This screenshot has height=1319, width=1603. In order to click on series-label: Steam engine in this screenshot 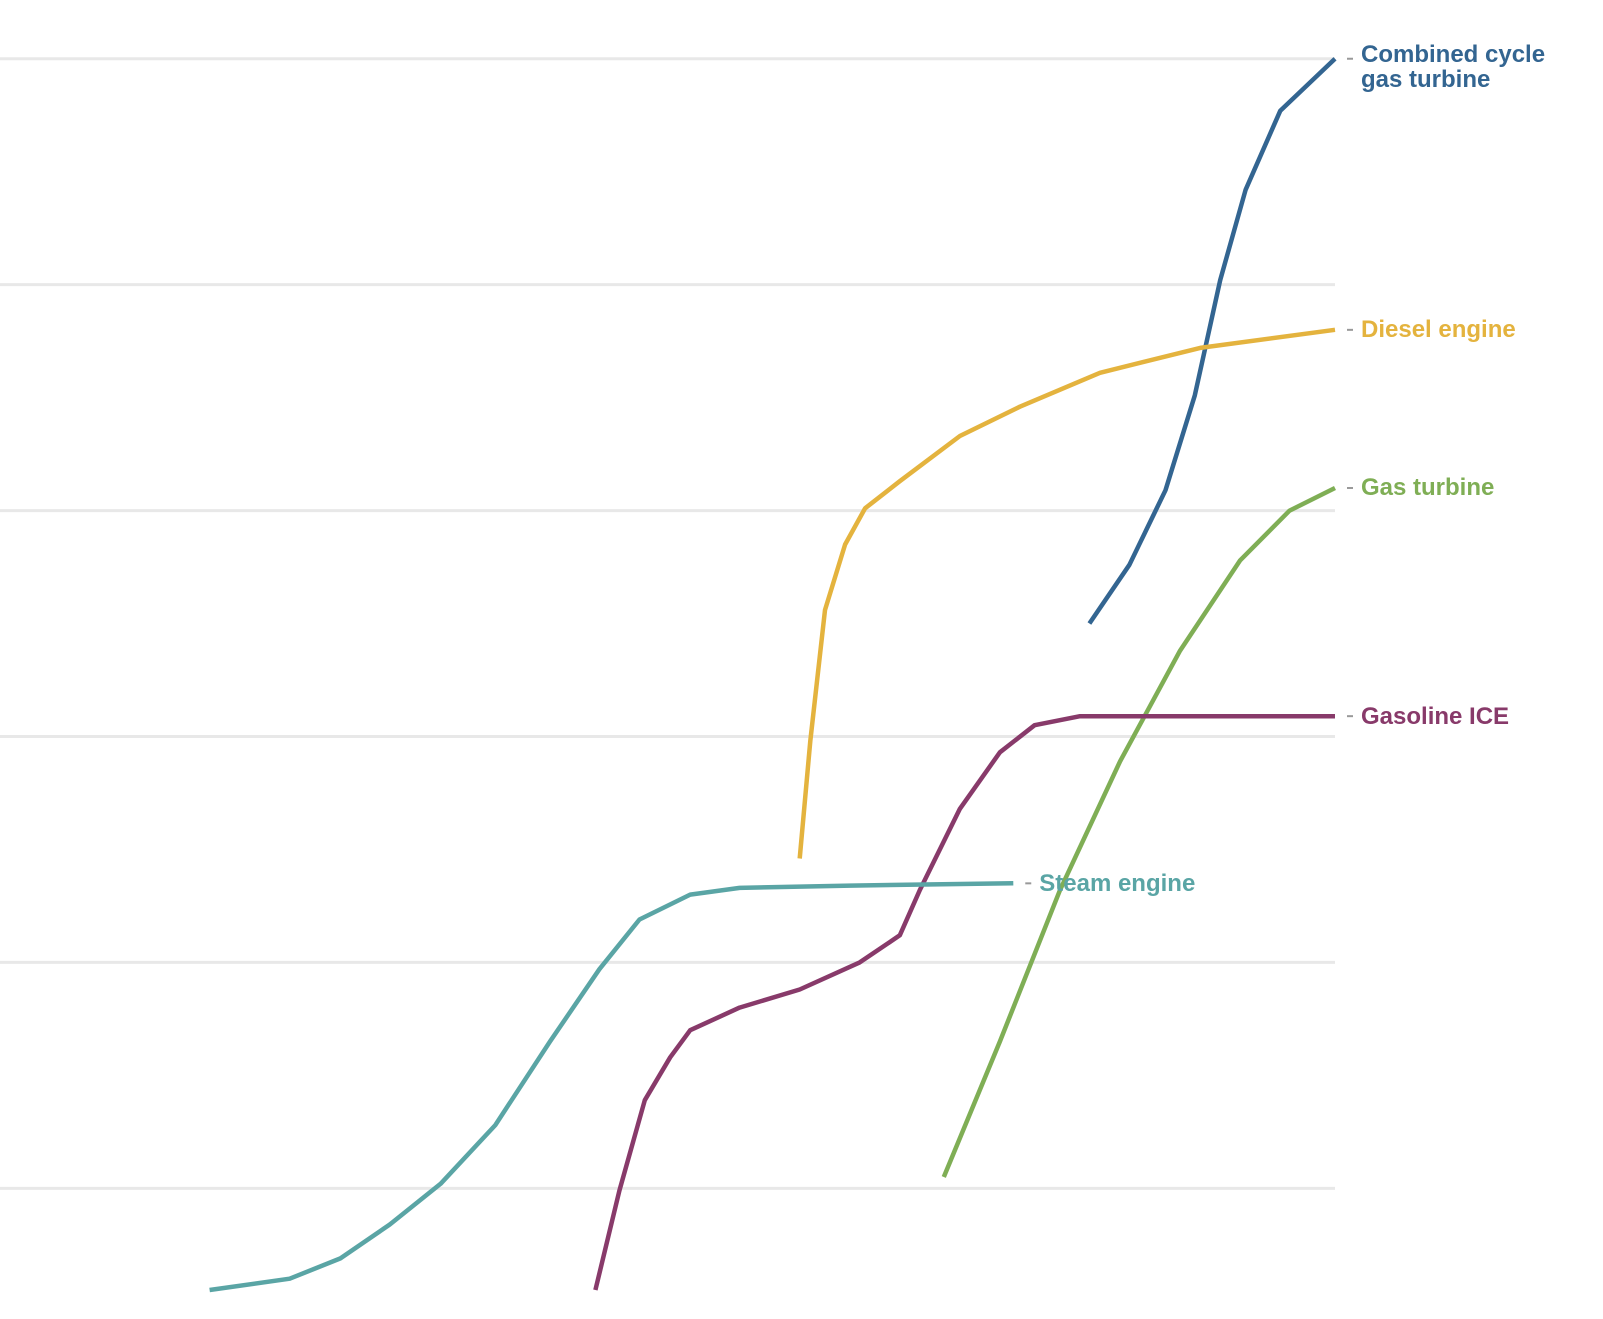, I will do `click(1117, 883)`.